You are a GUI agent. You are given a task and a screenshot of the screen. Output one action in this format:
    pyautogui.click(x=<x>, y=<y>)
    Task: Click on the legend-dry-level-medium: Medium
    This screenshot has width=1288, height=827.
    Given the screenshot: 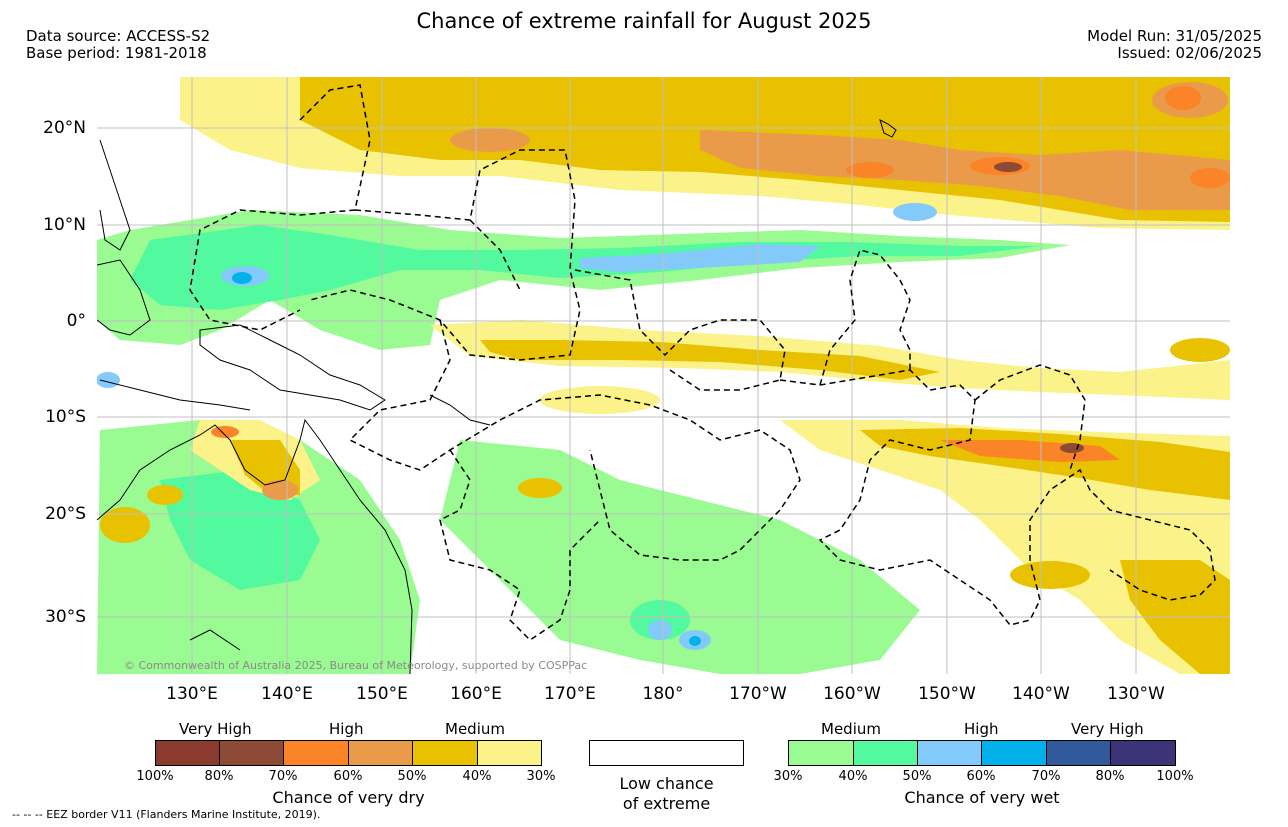 What is the action you would take?
    pyautogui.click(x=475, y=729)
    